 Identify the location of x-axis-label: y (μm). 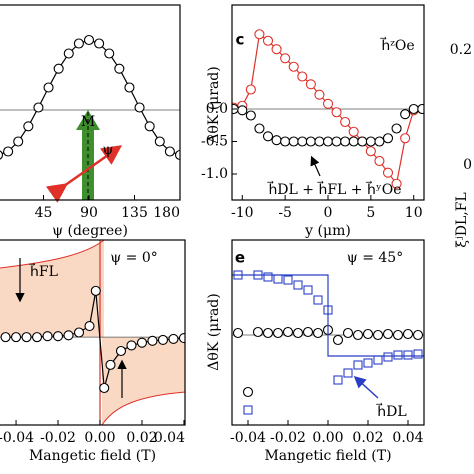
(327, 231).